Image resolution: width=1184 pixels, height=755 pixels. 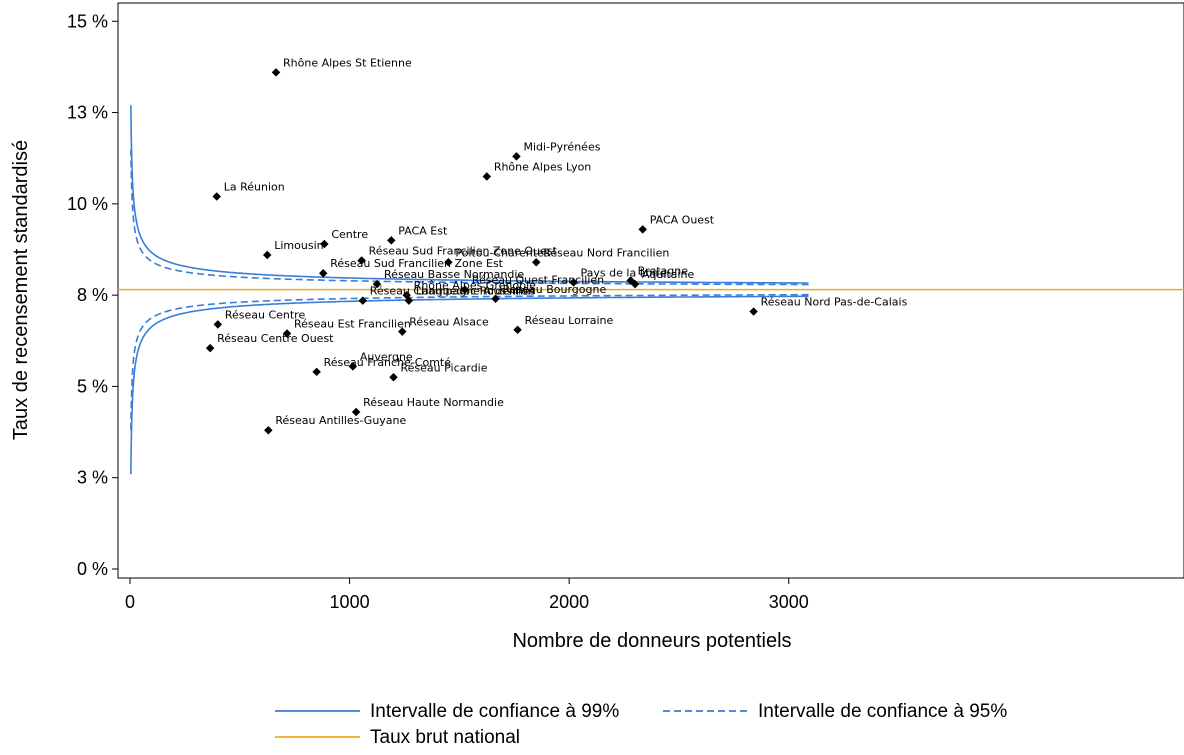 What do you see at coordinates (21, 290) in the screenshot?
I see `y-axis-title: Taux de recensement standardisé` at bounding box center [21, 290].